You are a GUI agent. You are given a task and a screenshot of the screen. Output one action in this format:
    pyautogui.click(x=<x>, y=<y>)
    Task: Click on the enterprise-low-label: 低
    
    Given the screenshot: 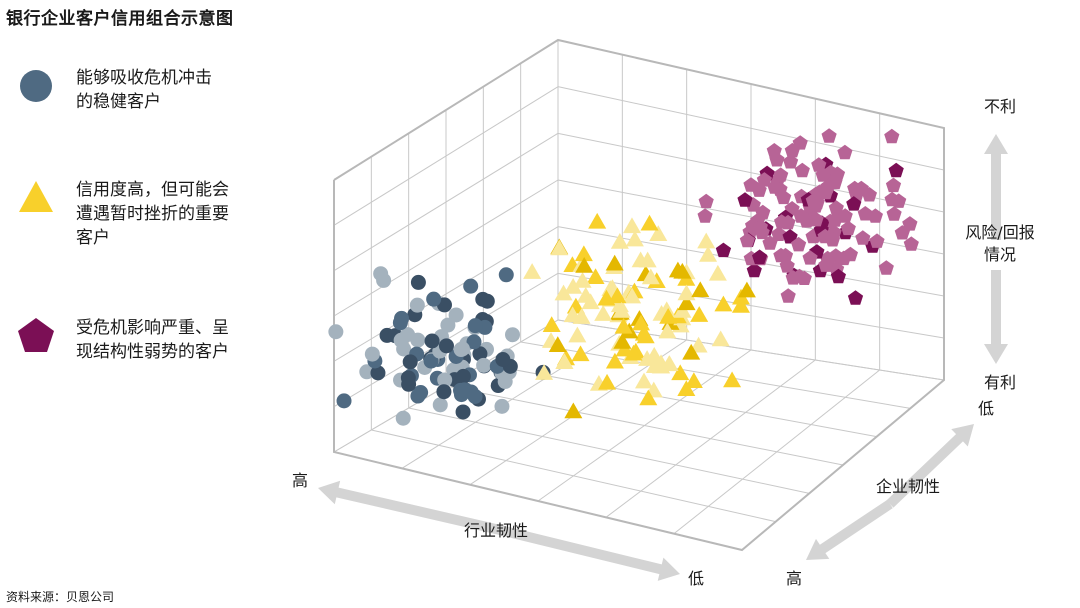 What is the action you would take?
    pyautogui.click(x=986, y=408)
    